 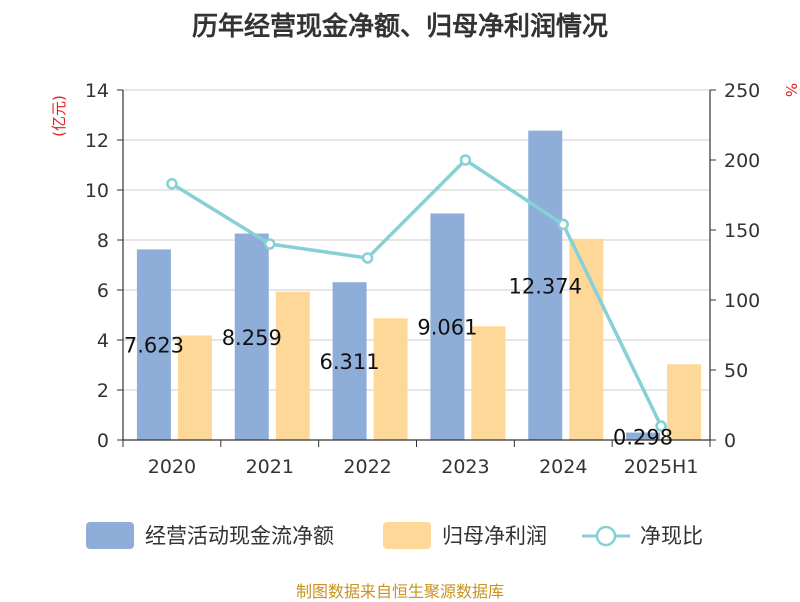 I want to click on chart-title: 历年经营现金净额、归母净利润情况, so click(x=399, y=27).